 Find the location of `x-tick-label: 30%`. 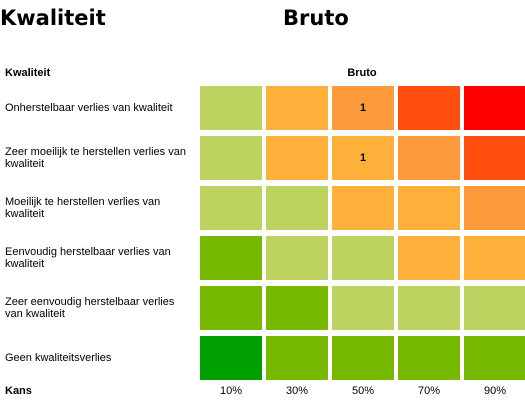

x-tick-label: 30% is located at coordinates (297, 391).